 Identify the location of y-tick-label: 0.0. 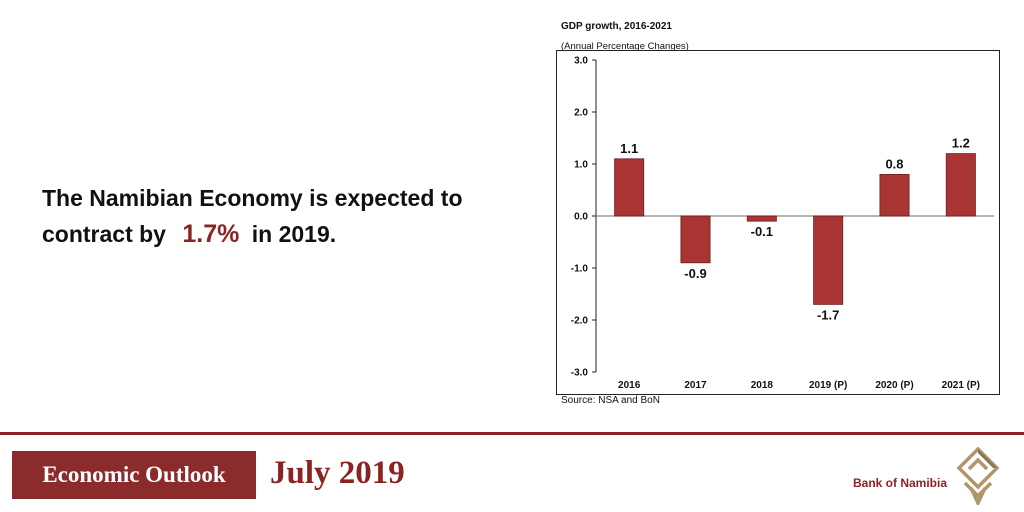
(581, 217).